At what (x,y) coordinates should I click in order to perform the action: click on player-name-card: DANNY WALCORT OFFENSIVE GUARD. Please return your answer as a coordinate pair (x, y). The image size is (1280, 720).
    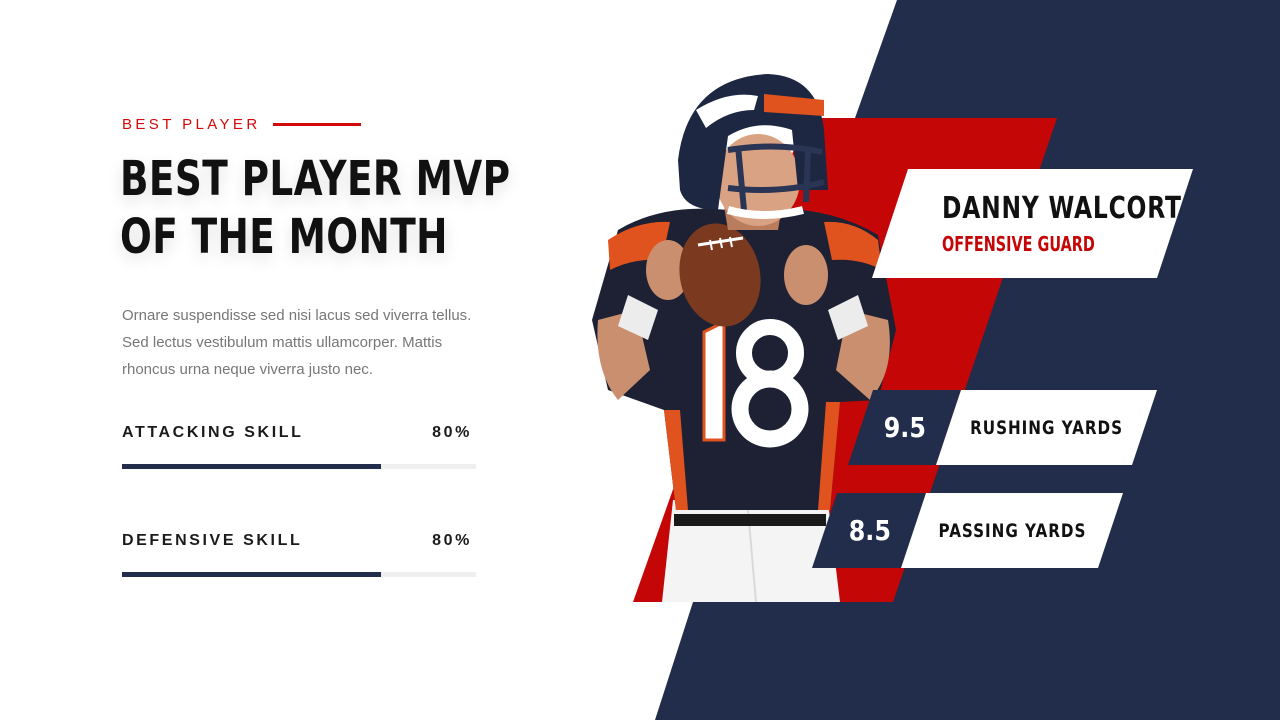
    Looking at the image, I should click on (1032, 223).